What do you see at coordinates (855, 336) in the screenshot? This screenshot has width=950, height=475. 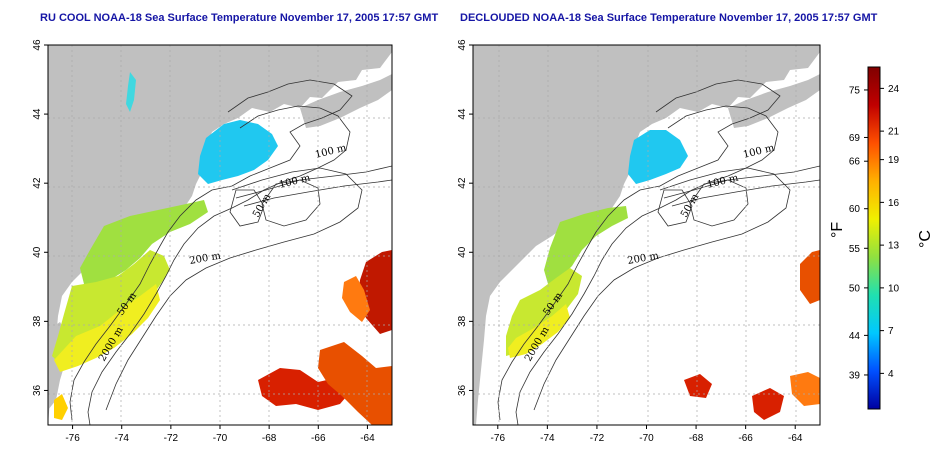 I see `fahrenheit-tick-label: 44` at bounding box center [855, 336].